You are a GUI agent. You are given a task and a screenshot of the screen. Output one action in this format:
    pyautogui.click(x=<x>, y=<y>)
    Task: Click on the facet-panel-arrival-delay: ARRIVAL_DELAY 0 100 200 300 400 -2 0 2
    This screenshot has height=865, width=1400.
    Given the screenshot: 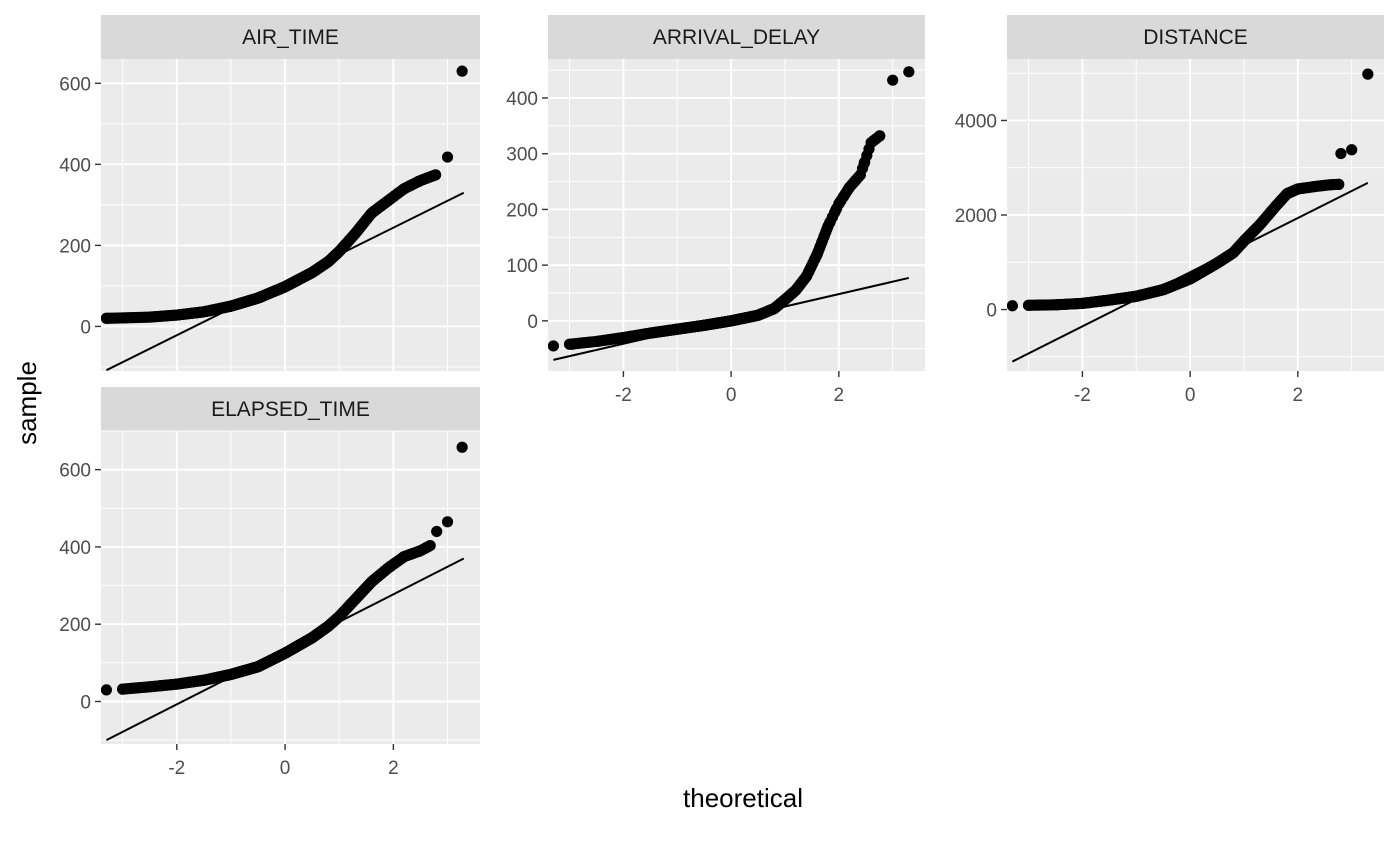 What is the action you would take?
    pyautogui.click(x=715, y=210)
    